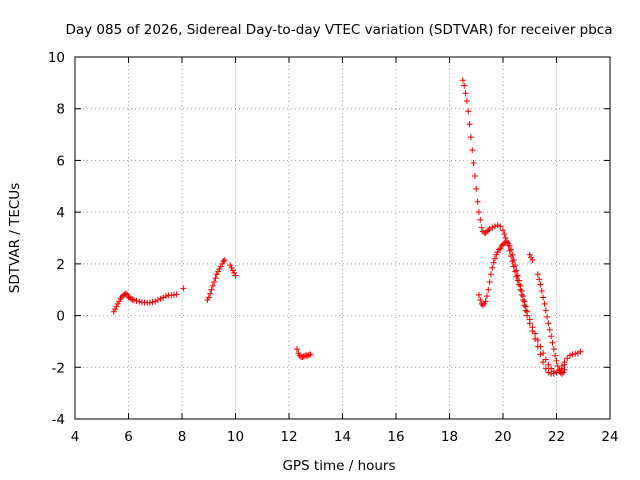  Describe the element at coordinates (145, 302) in the screenshot. I see `series-arc1` at that location.